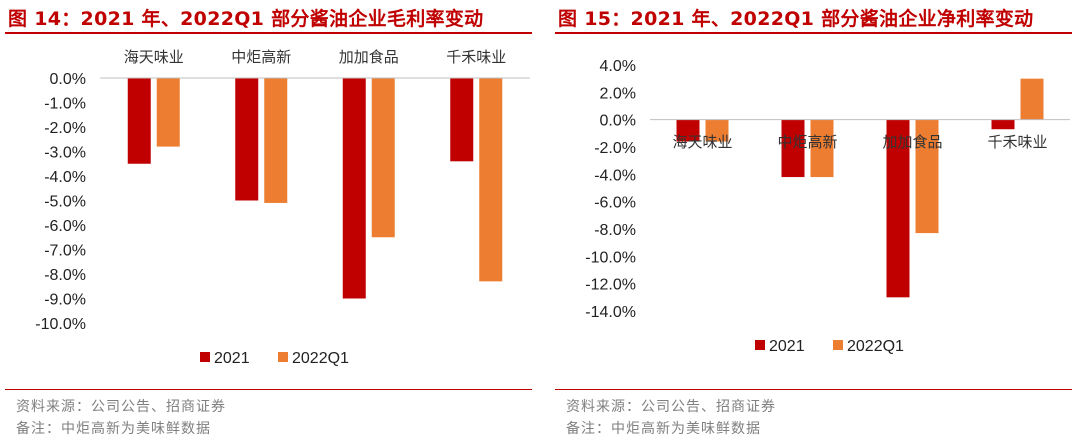  Describe the element at coordinates (610, 285) in the screenshot. I see `y-tick-label: -12.0%` at that location.